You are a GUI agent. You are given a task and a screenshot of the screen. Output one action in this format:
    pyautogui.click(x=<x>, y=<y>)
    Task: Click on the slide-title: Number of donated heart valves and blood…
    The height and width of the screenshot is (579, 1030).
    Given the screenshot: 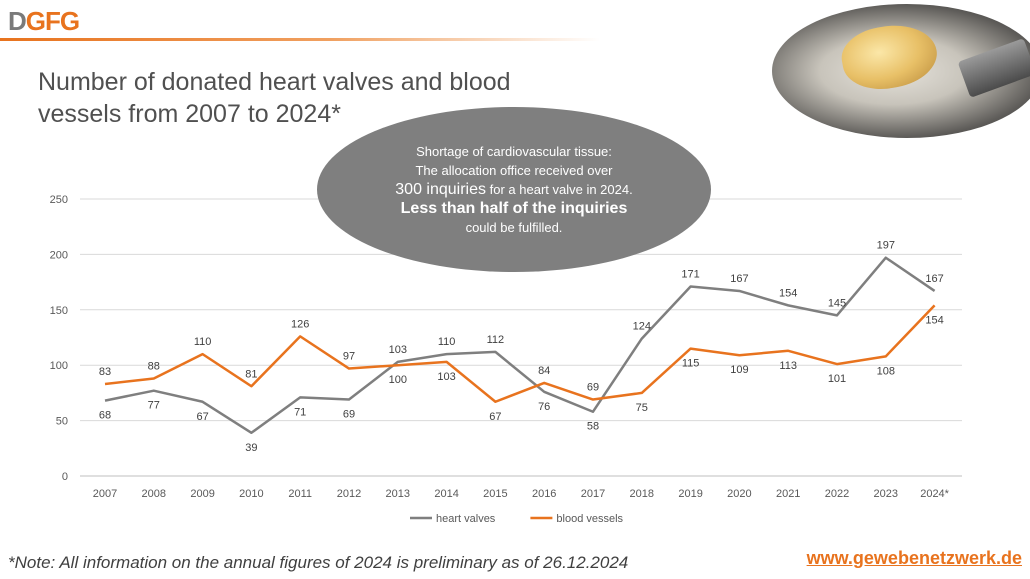 What is the action you would take?
    pyautogui.click(x=274, y=98)
    